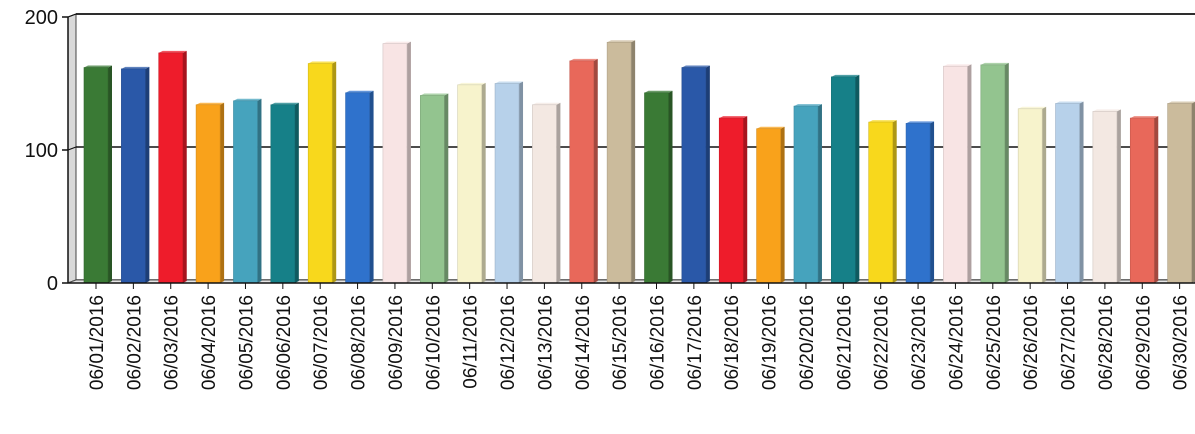 This screenshot has width=1195, height=434. What do you see at coordinates (545, 342) in the screenshot?
I see `x-tick-label: 06/13/2016` at bounding box center [545, 342].